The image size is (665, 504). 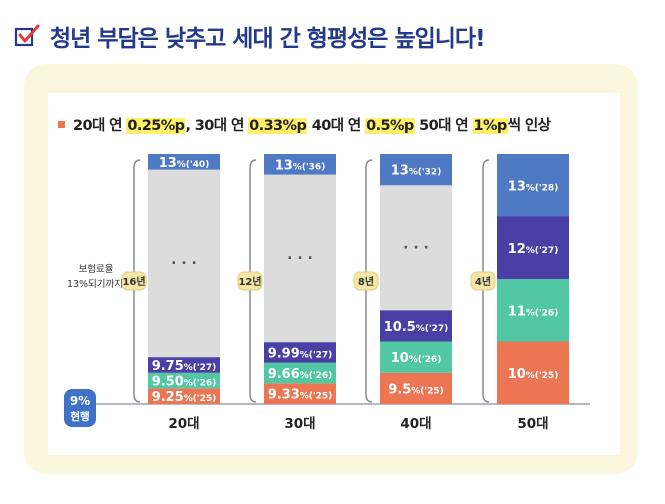 I want to click on headline-part: 0.5%p, so click(x=390, y=125).